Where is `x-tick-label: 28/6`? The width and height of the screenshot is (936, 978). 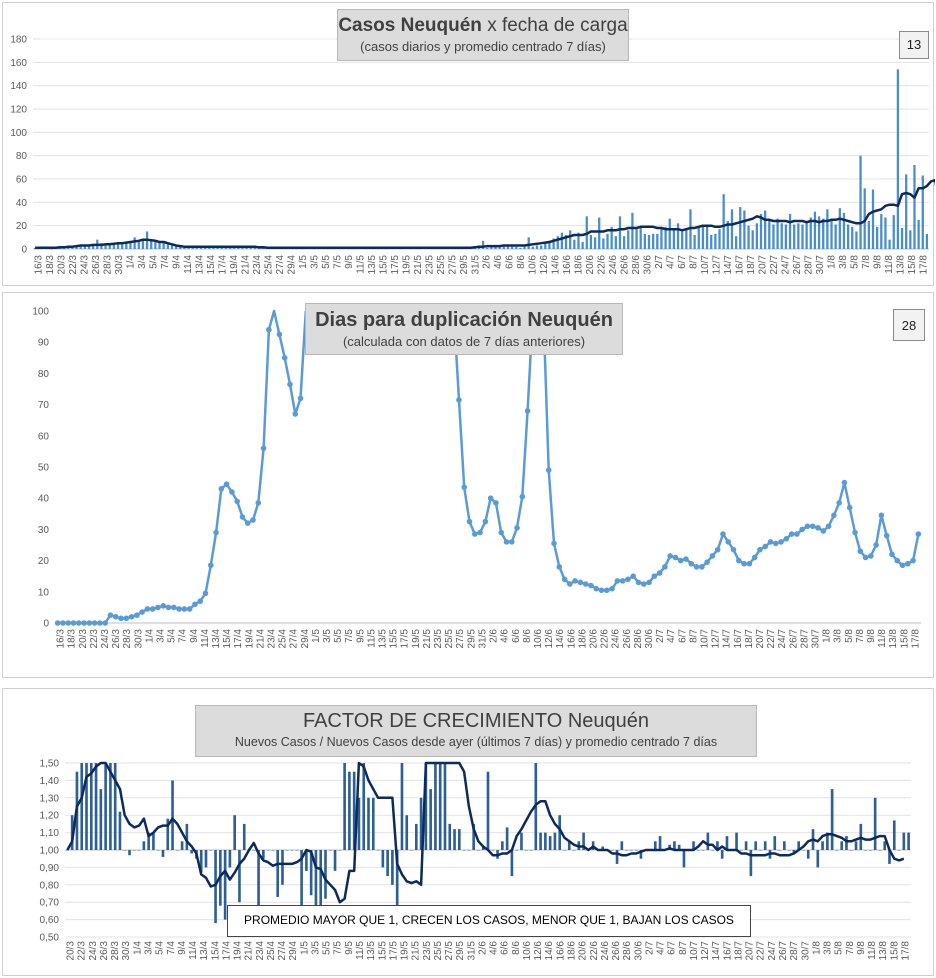
x-tick-label: 28/6 is located at coordinates (627, 951).